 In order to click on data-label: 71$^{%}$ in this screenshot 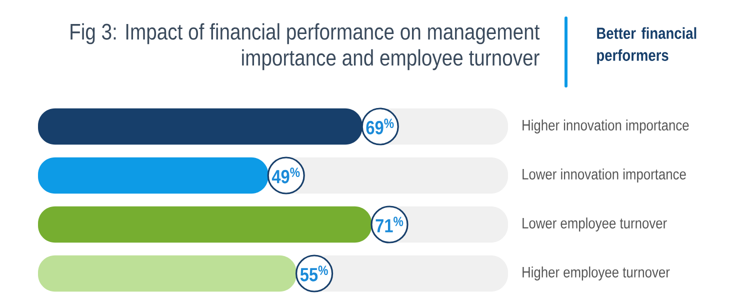, I will do `click(390, 224)`.